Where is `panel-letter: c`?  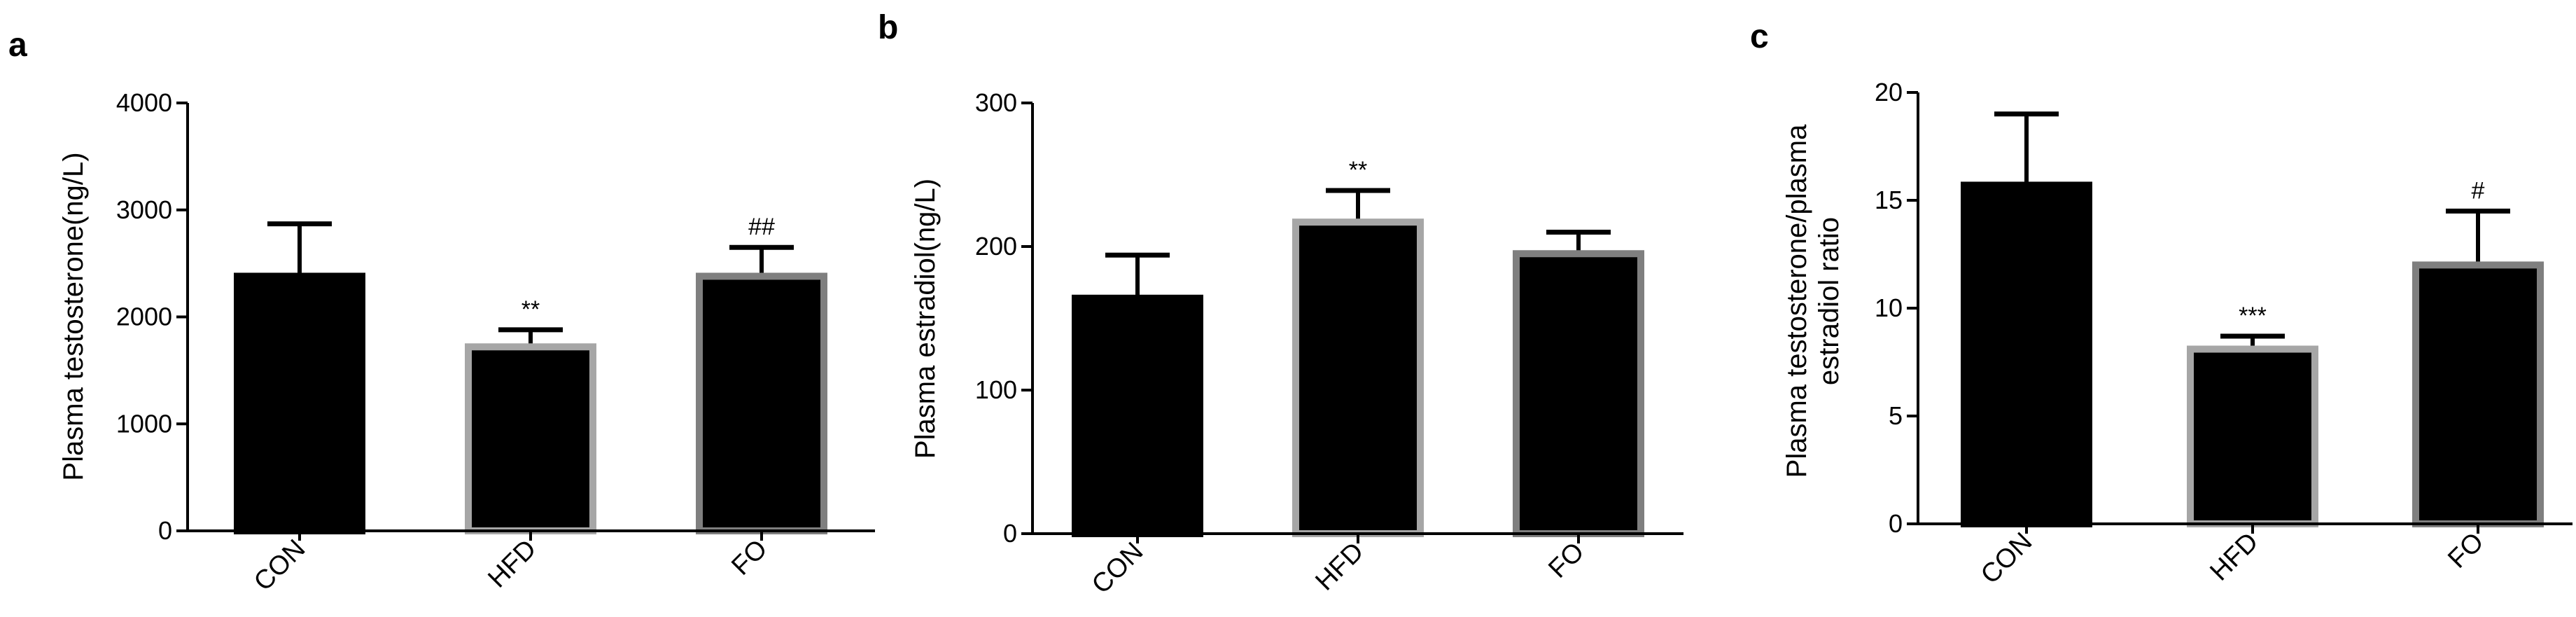 panel-letter: c is located at coordinates (1759, 36).